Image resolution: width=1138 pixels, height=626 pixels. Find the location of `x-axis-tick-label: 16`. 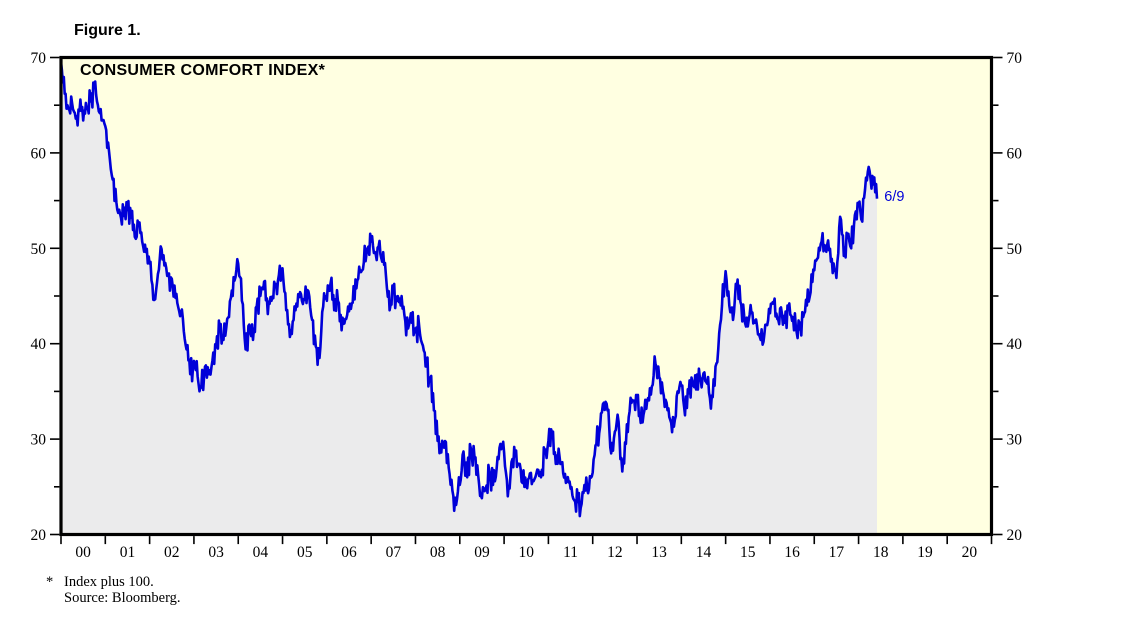

x-axis-tick-label: 16 is located at coordinates (792, 552).